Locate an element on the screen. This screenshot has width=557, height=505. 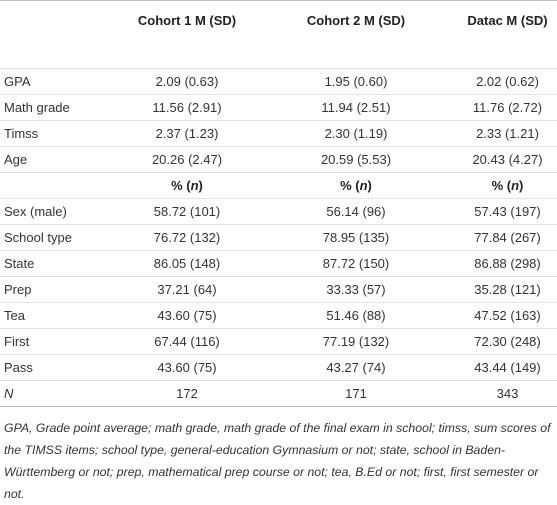
table-cell: 33.33 (57) is located at coordinates (356, 289).